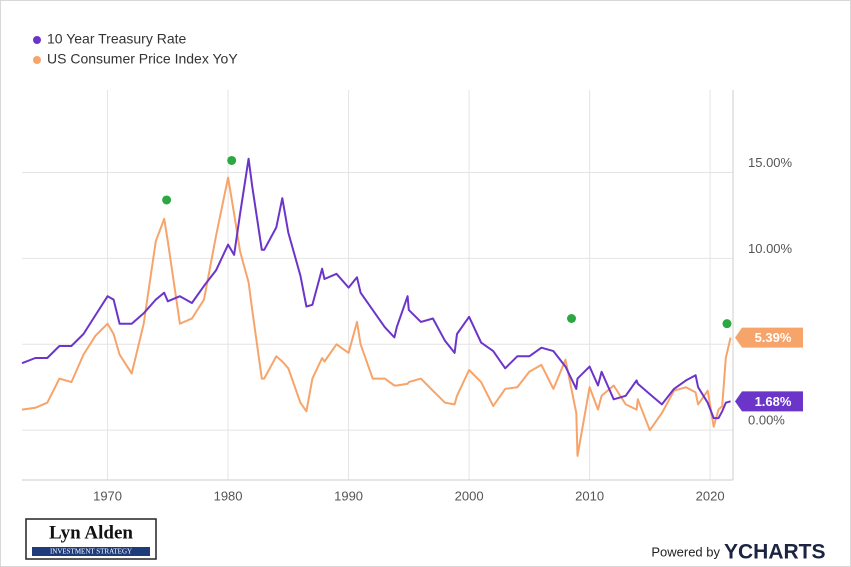 The image size is (851, 567). I want to click on brand-box: Lyn Alden INVESTMENT STRATEGY, so click(91, 539).